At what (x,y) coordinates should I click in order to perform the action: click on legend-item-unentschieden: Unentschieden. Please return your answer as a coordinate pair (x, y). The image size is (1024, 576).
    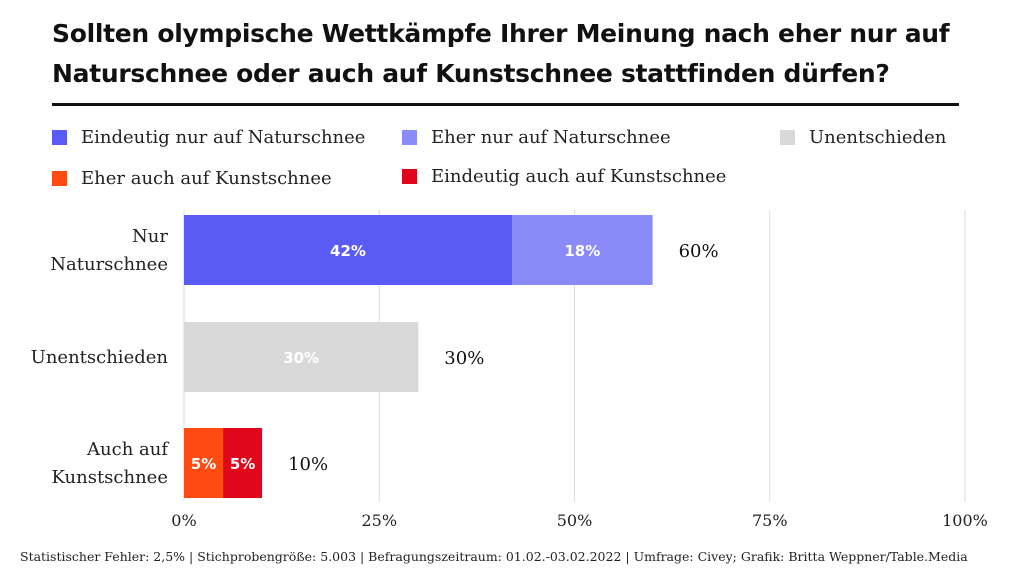
    Looking at the image, I should click on (863, 137).